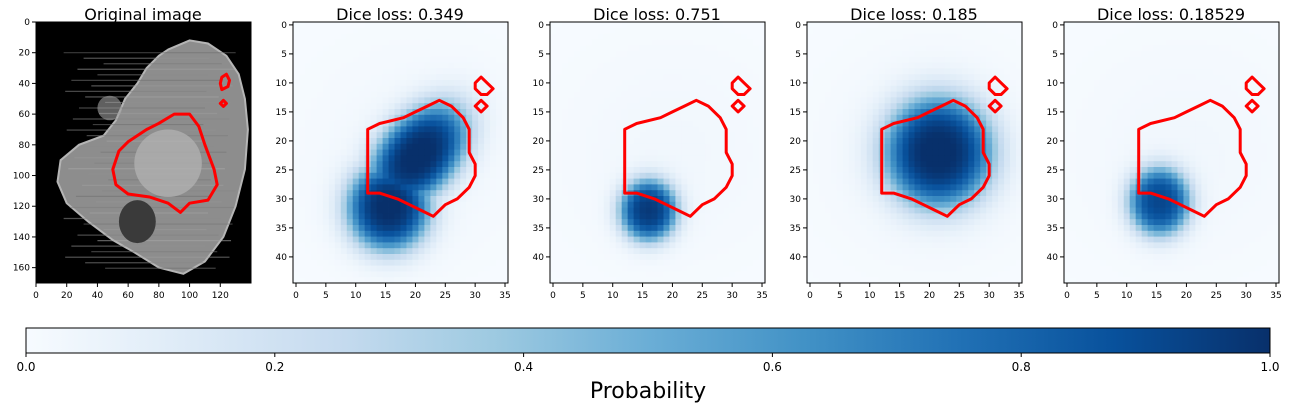  I want to click on x-tick-label: 25, so click(445, 296).